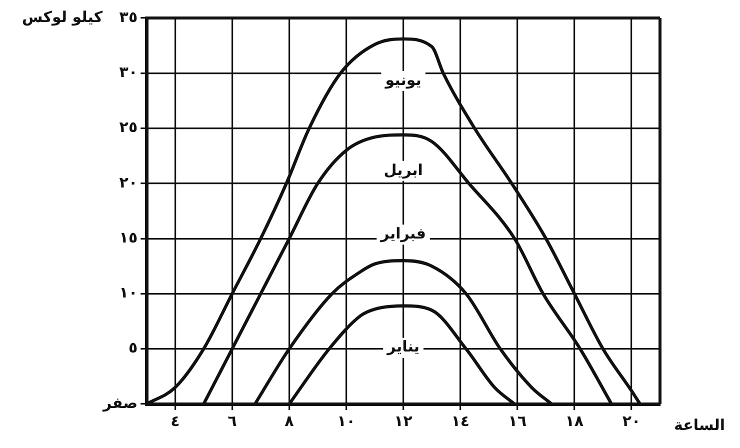 The width and height of the screenshot is (740, 448). What do you see at coordinates (403, 79) in the screenshot?
I see `series-label: يونيو` at bounding box center [403, 79].